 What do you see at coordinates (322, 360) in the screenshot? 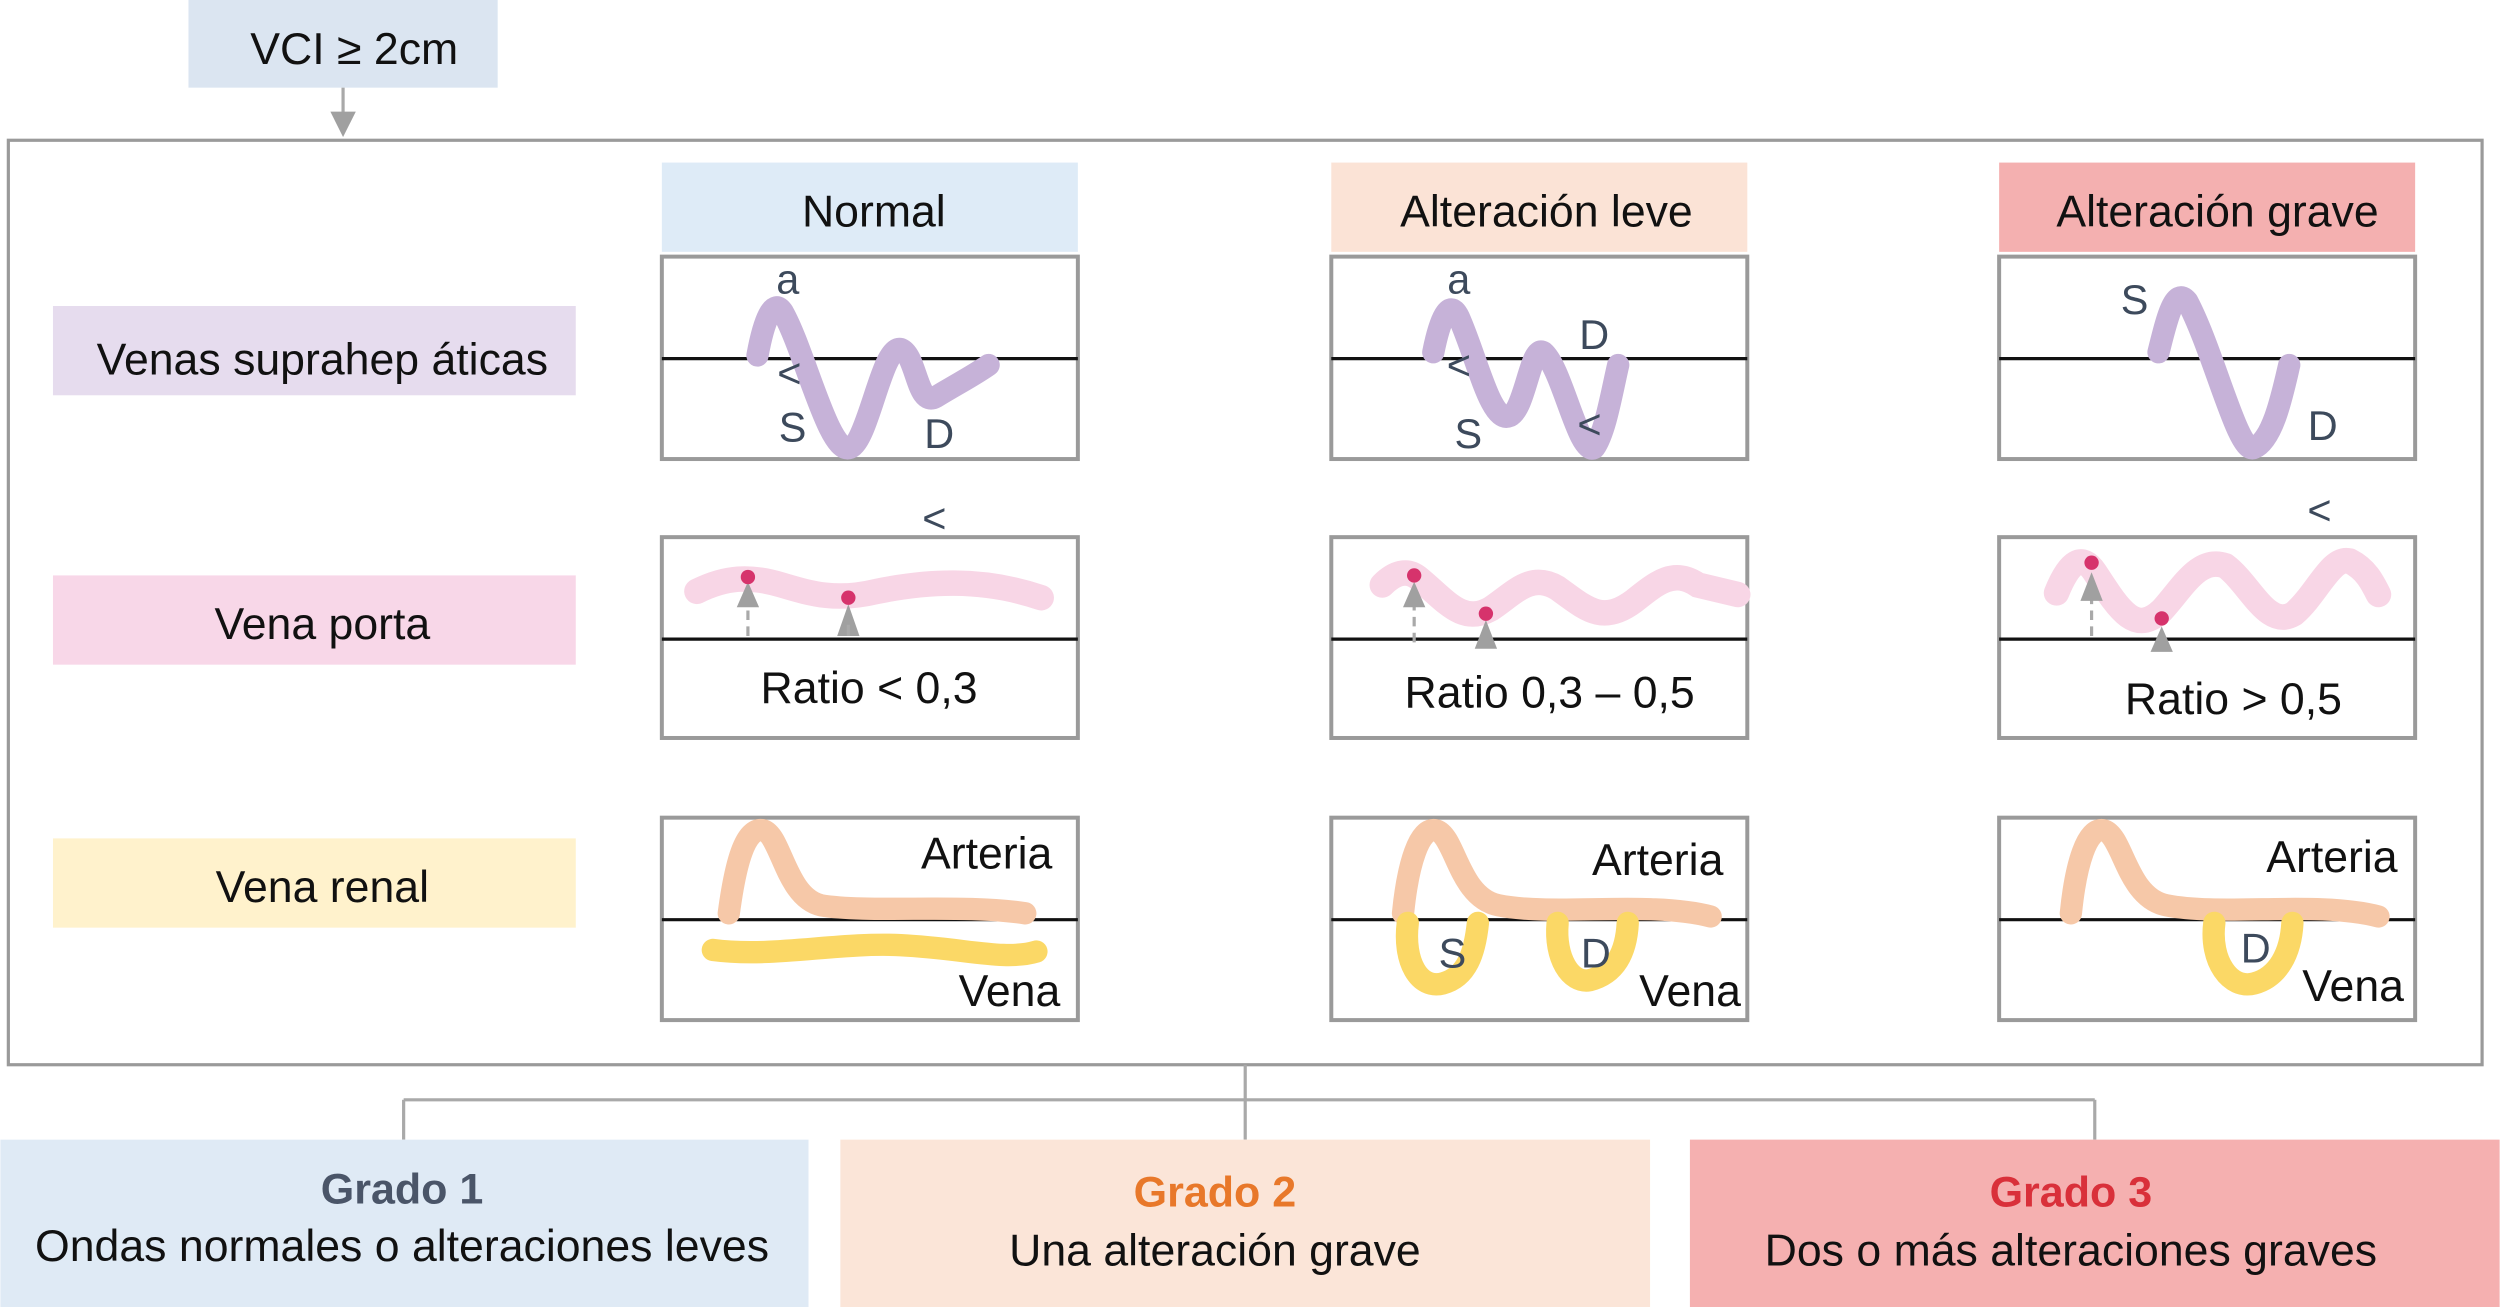
I see `svg-text: Venas suprahep áticas` at bounding box center [322, 360].